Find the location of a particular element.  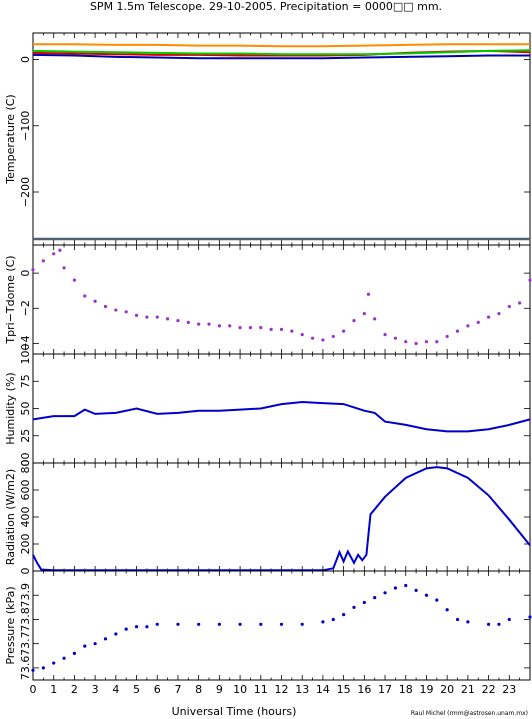

credit-text: Raul Michel (rmm@astrosen.unam.mx) is located at coordinates (469, 713).